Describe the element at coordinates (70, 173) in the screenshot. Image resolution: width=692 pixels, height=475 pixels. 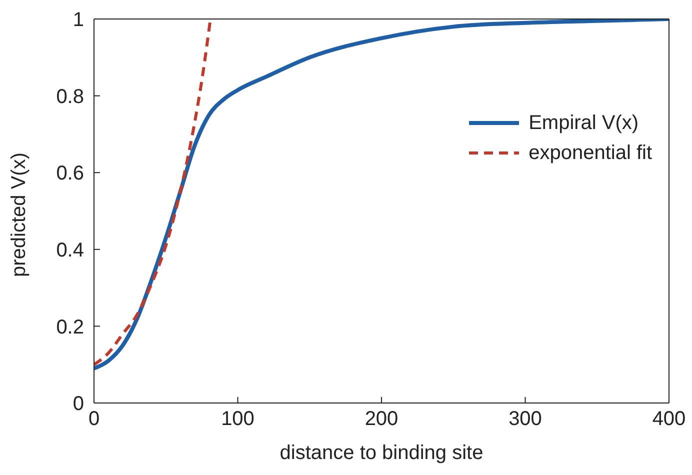
I see `y-tick-label: 0.6` at that location.